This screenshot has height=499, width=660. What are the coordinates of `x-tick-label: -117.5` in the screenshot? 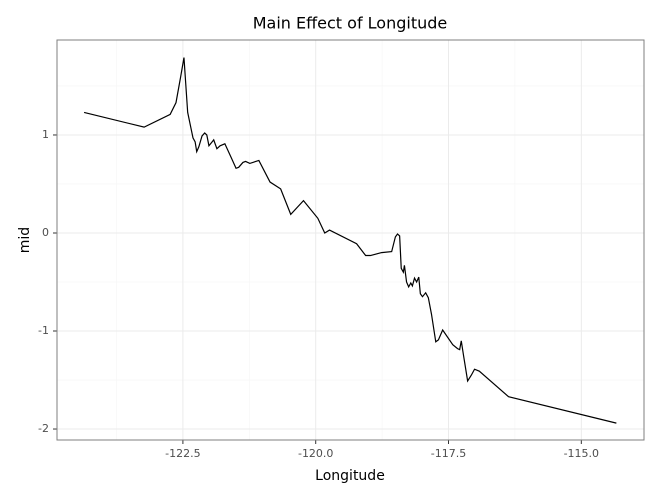 It's located at (448, 453).